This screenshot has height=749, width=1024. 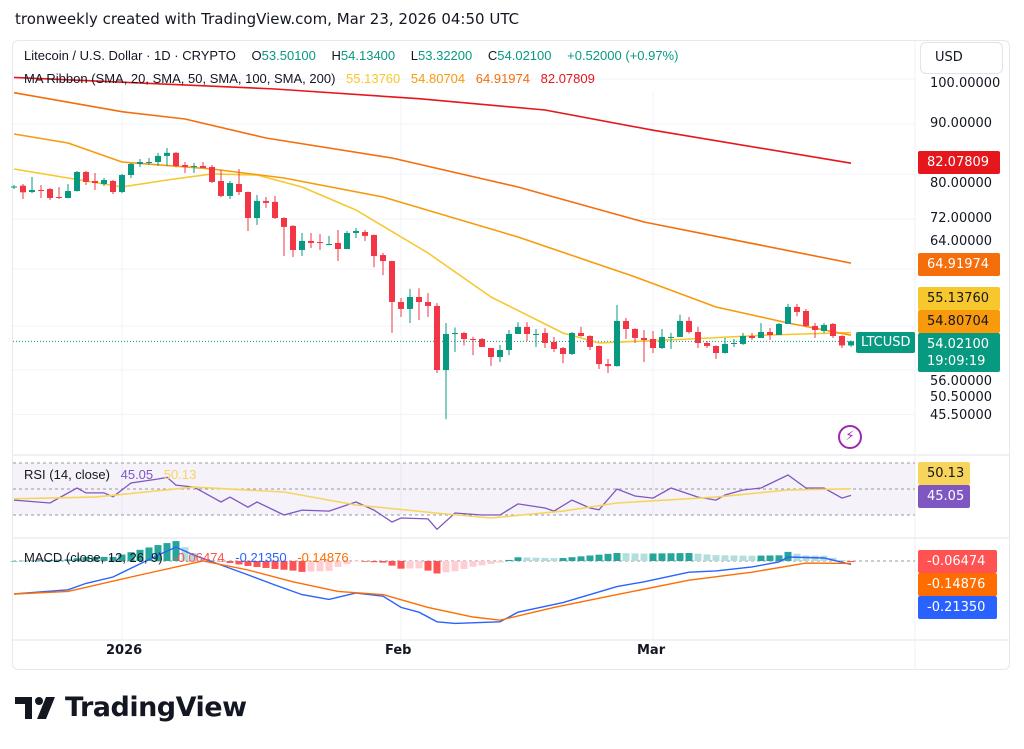 I want to click on rsi-pane, so click(x=464, y=496).